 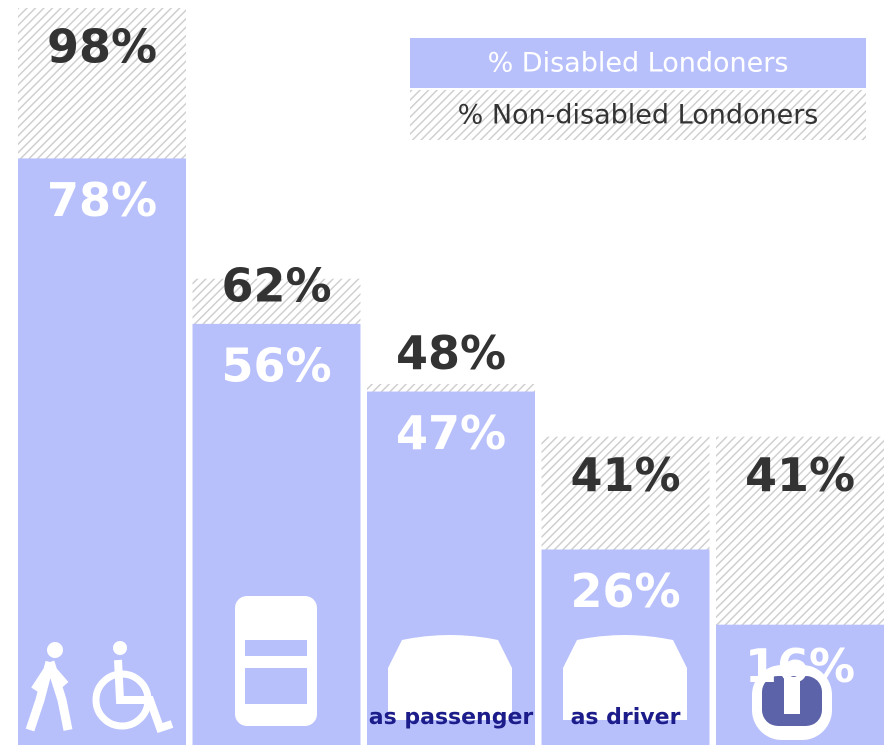 I want to click on value-label: 98%, so click(x=102, y=47).